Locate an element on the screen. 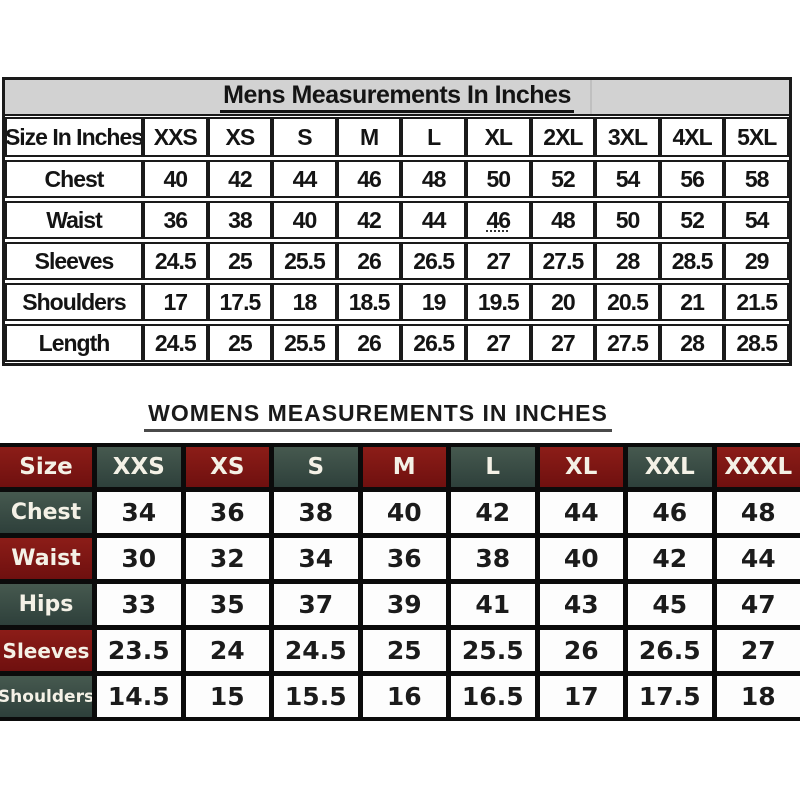  mens-value: 25.5 is located at coordinates (305, 342).